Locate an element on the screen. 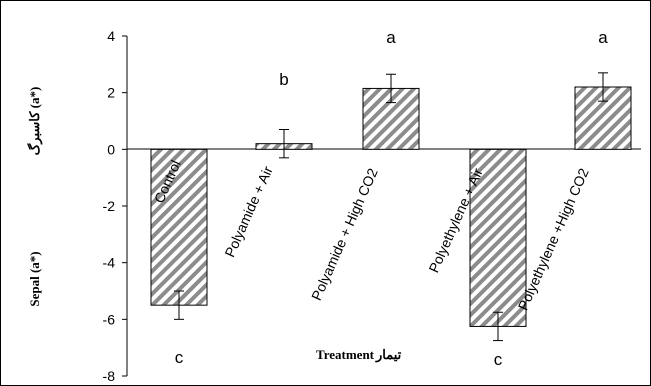  y-tick-label: 0 is located at coordinates (111, 149).